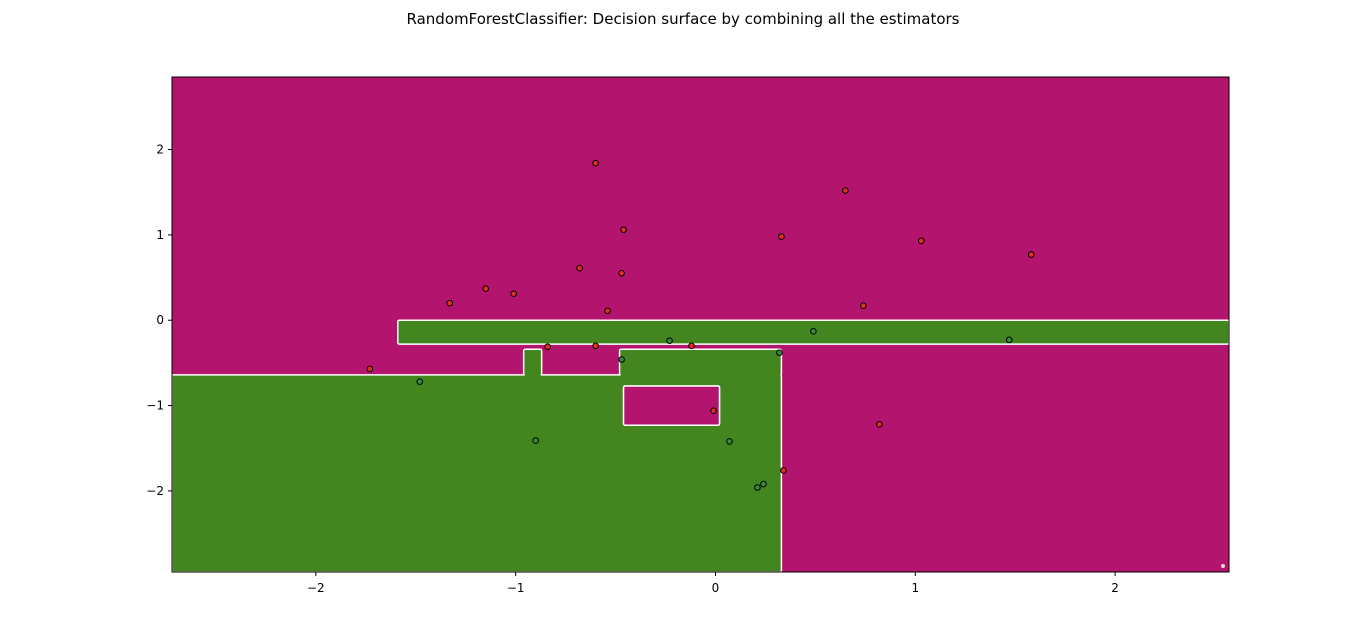  What do you see at coordinates (915, 588) in the screenshot?
I see `x-tick-label: 1` at bounding box center [915, 588].